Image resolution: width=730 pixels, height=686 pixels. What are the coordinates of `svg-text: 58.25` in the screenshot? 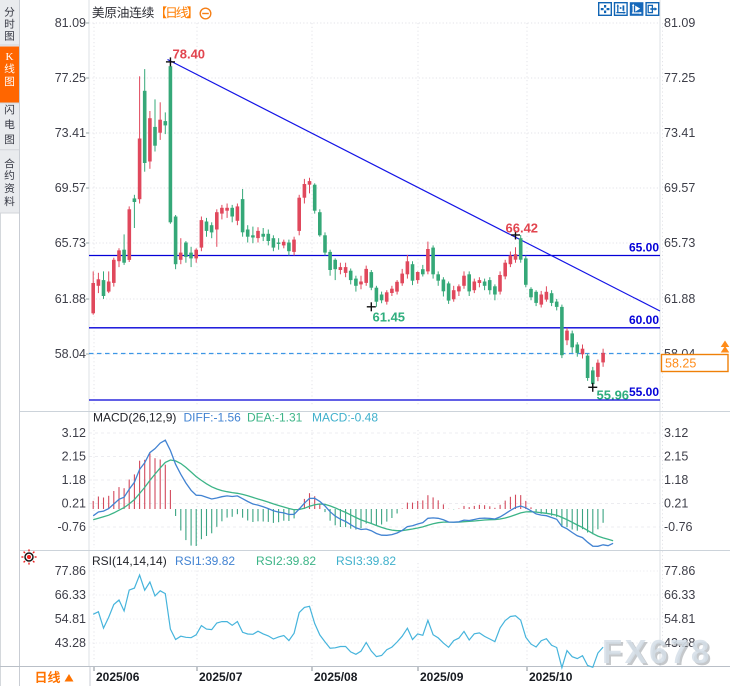 It's located at (680, 364).